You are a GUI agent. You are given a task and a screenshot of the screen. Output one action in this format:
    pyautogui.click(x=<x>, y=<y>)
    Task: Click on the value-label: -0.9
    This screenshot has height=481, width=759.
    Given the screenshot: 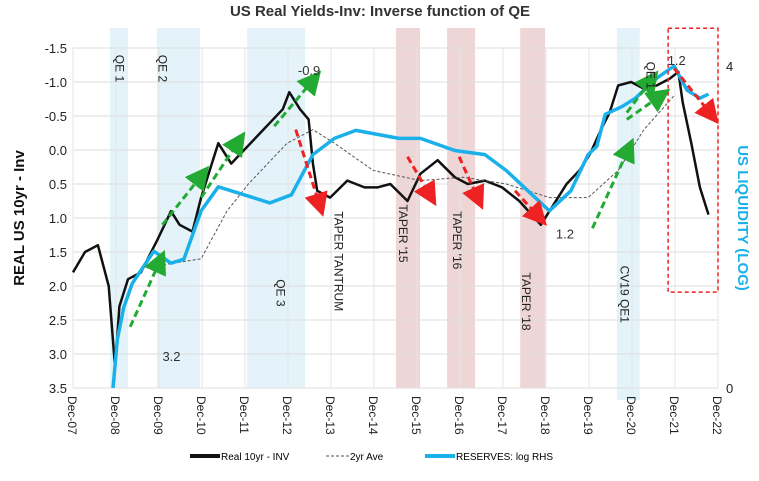 What is the action you would take?
    pyautogui.click(x=309, y=70)
    